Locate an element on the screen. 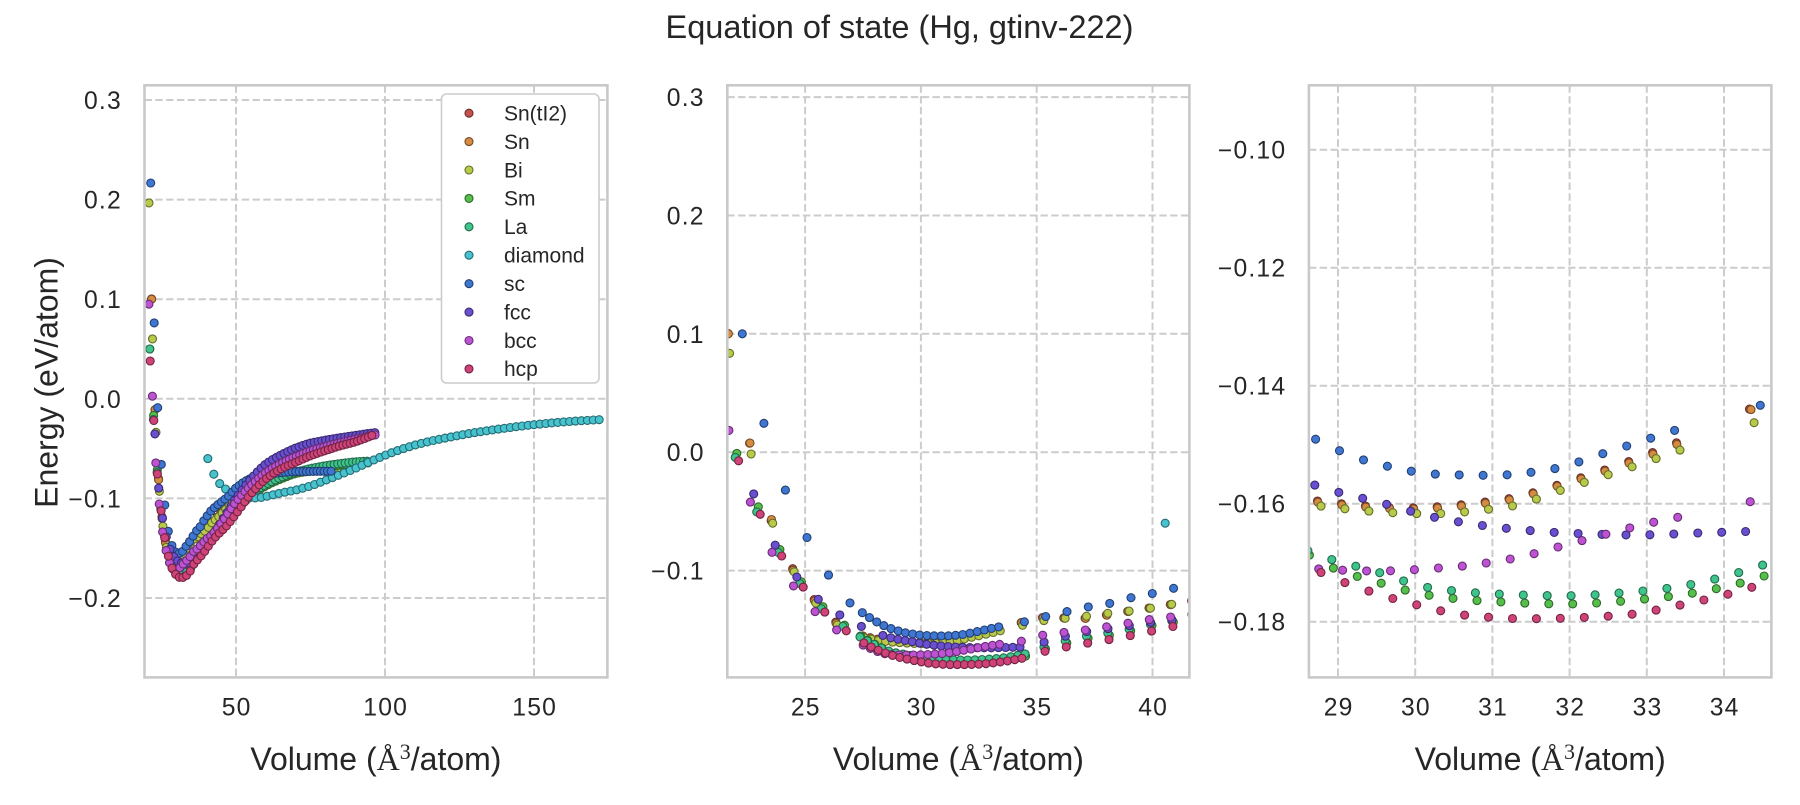  svg-text: −0.18 is located at coordinates (1252, 623).